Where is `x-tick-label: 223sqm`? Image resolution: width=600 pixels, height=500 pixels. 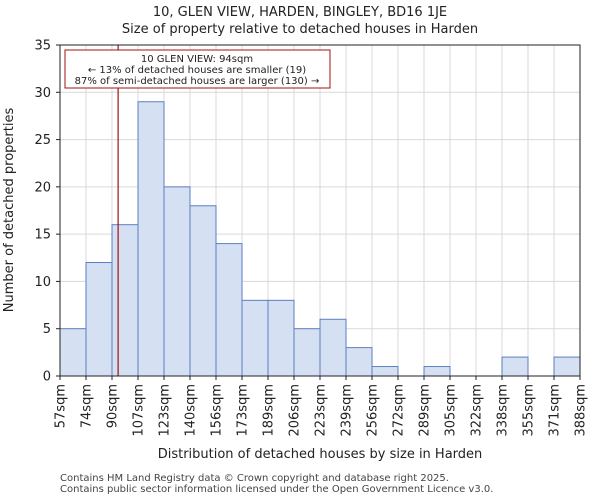 x-tick-label: 223sqm is located at coordinates (321, 410).